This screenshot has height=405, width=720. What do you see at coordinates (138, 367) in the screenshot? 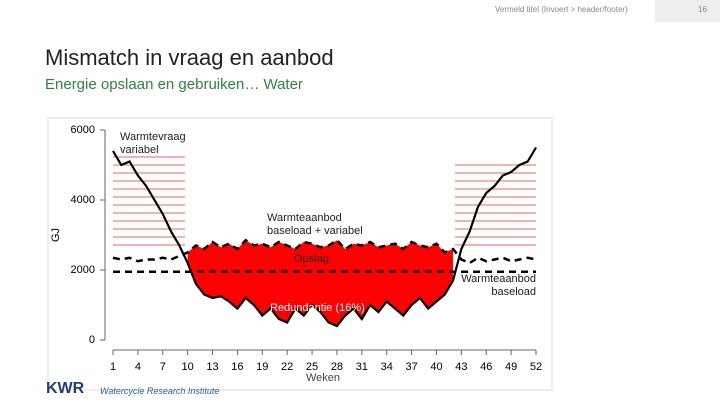
I see `x-tick-label: 4` at bounding box center [138, 367].